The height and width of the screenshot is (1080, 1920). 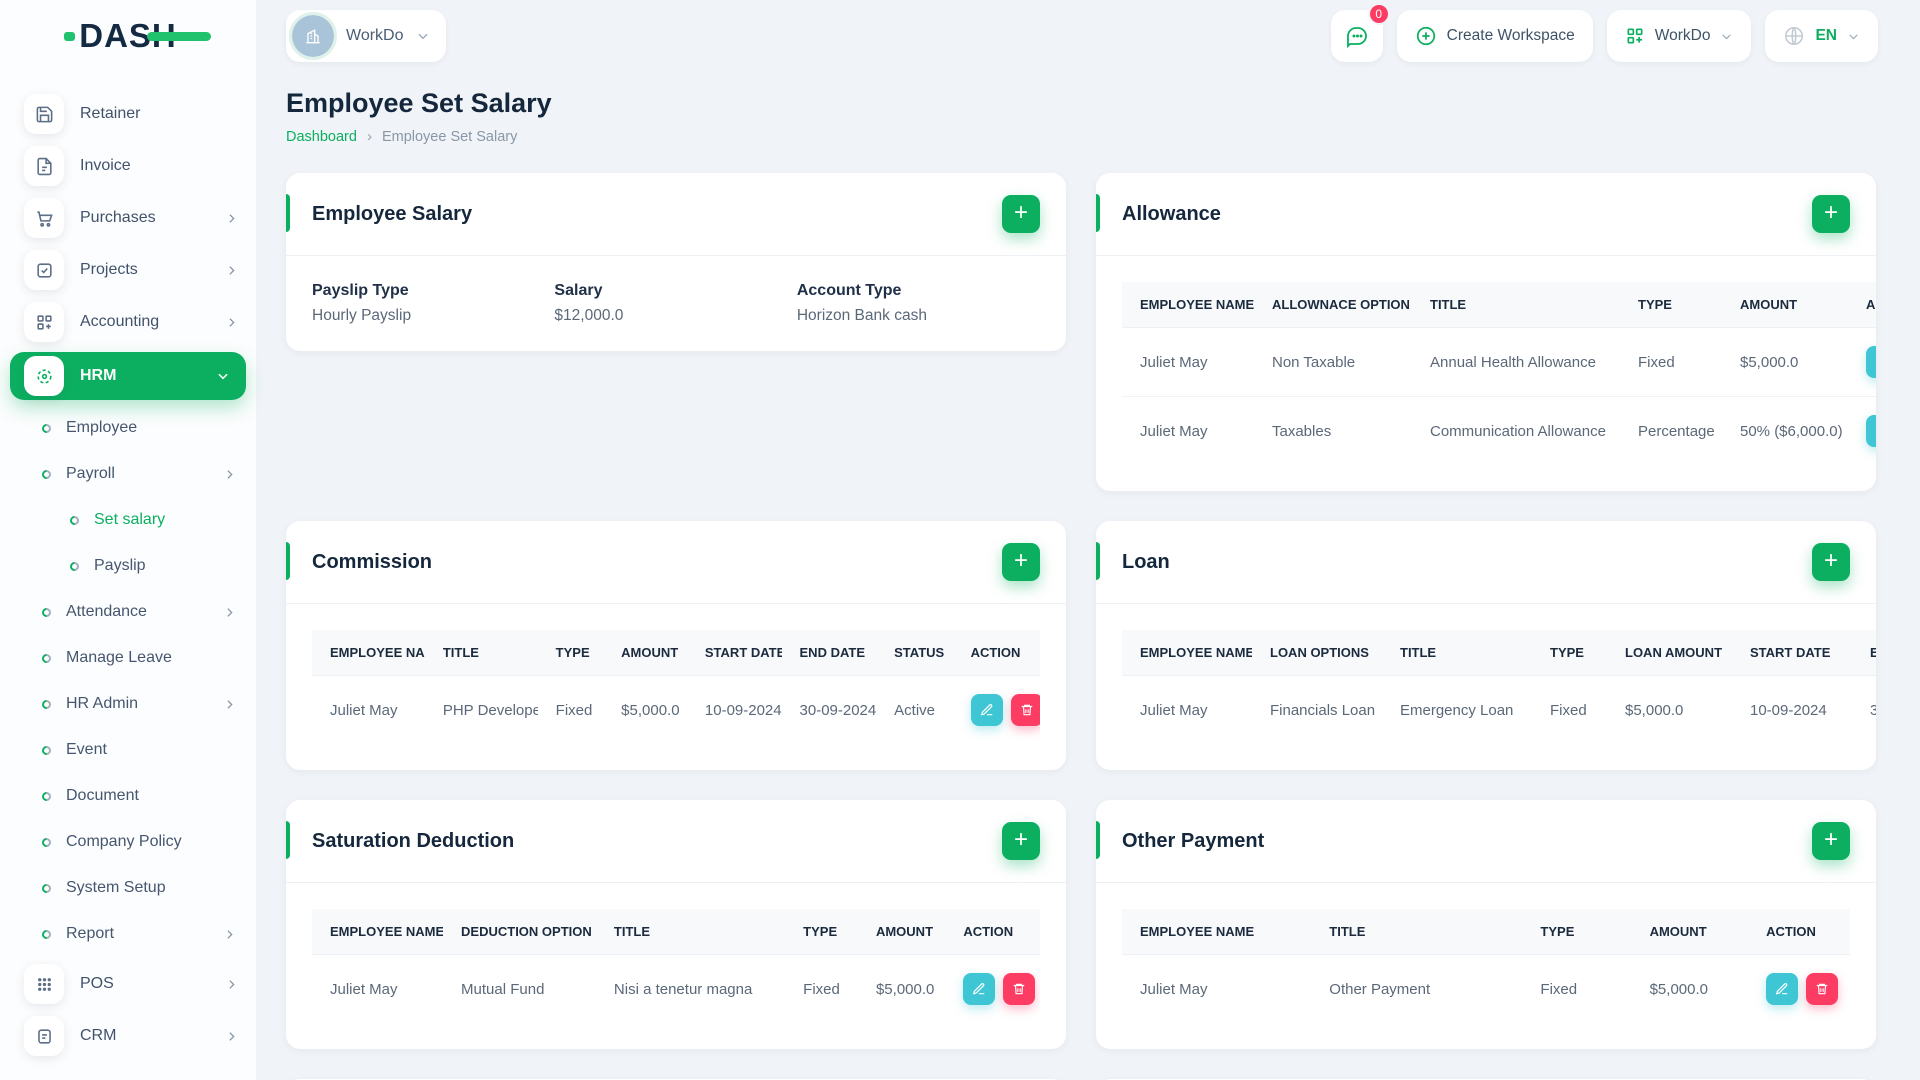 I want to click on app-logo: DASH, so click(x=128, y=36).